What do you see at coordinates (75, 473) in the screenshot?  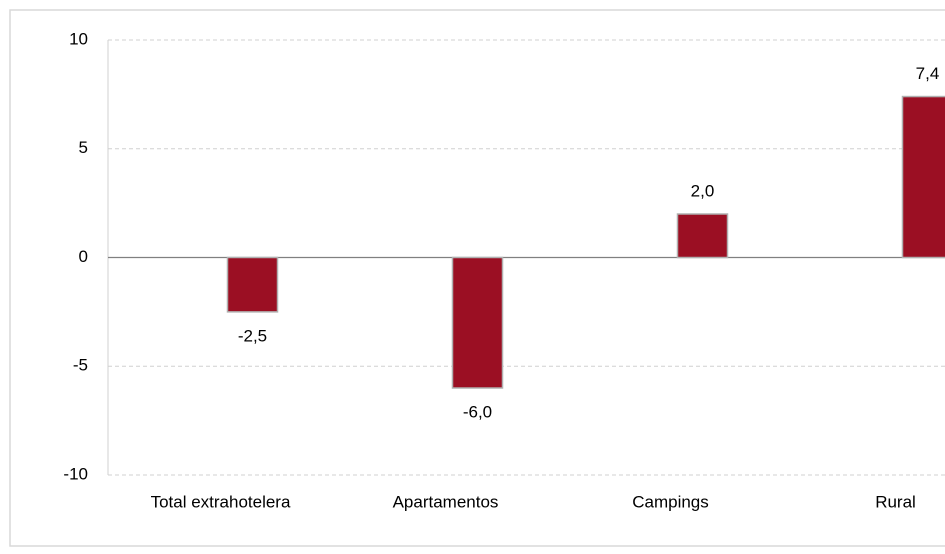 I see `y-tick-label: -10` at bounding box center [75, 473].